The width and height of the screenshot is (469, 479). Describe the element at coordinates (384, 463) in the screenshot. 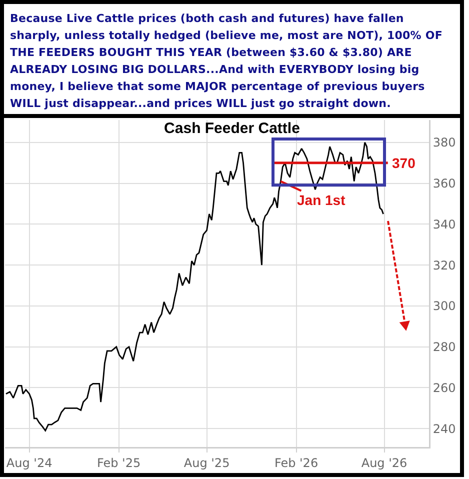

I see `x-tick-label: Aug '26` at that location.